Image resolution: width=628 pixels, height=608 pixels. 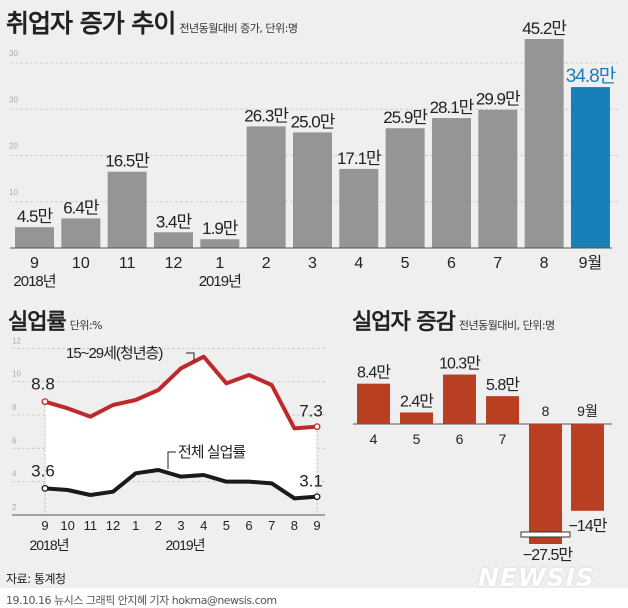 What do you see at coordinates (417, 401) in the screenshot?
I see `bar-data-label: 2.4만` at bounding box center [417, 401].